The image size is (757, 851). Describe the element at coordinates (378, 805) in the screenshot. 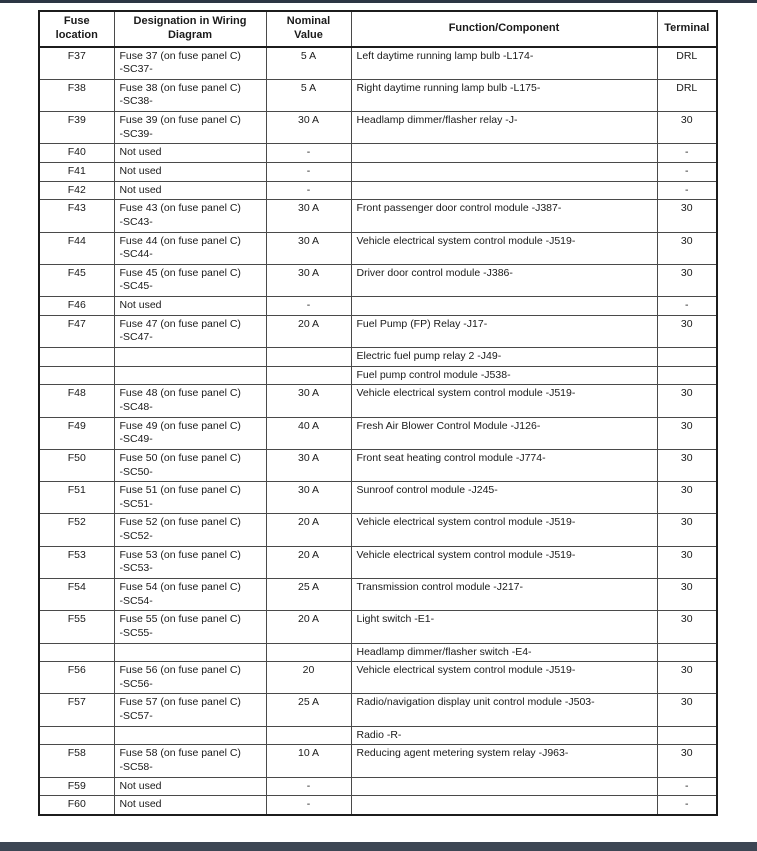

I see `table-row: F60 Not used - -` at that location.